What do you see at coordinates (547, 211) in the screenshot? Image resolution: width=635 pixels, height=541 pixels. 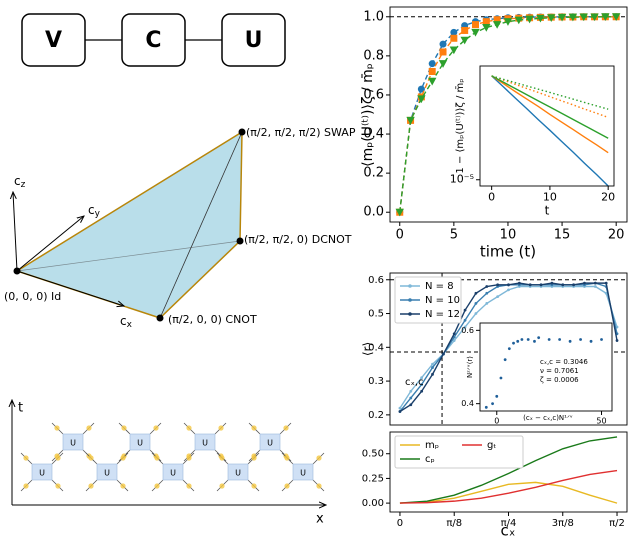 I see `x-axis-label: t` at bounding box center [547, 211].